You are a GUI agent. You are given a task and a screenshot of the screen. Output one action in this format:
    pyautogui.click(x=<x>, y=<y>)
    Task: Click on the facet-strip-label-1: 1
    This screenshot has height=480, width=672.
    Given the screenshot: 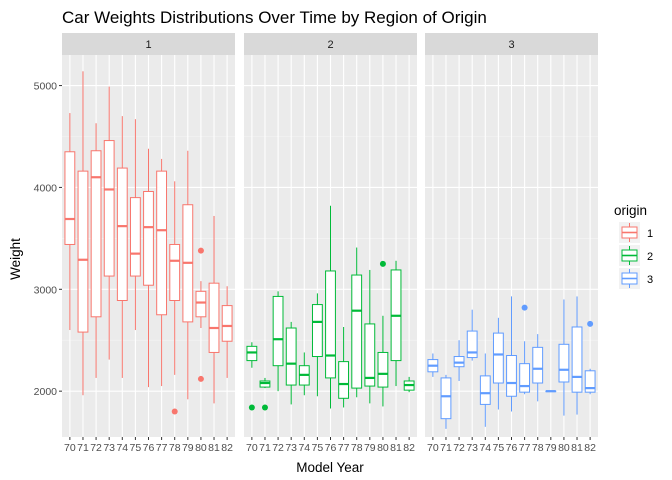 What is the action you would take?
    pyautogui.click(x=148, y=45)
    